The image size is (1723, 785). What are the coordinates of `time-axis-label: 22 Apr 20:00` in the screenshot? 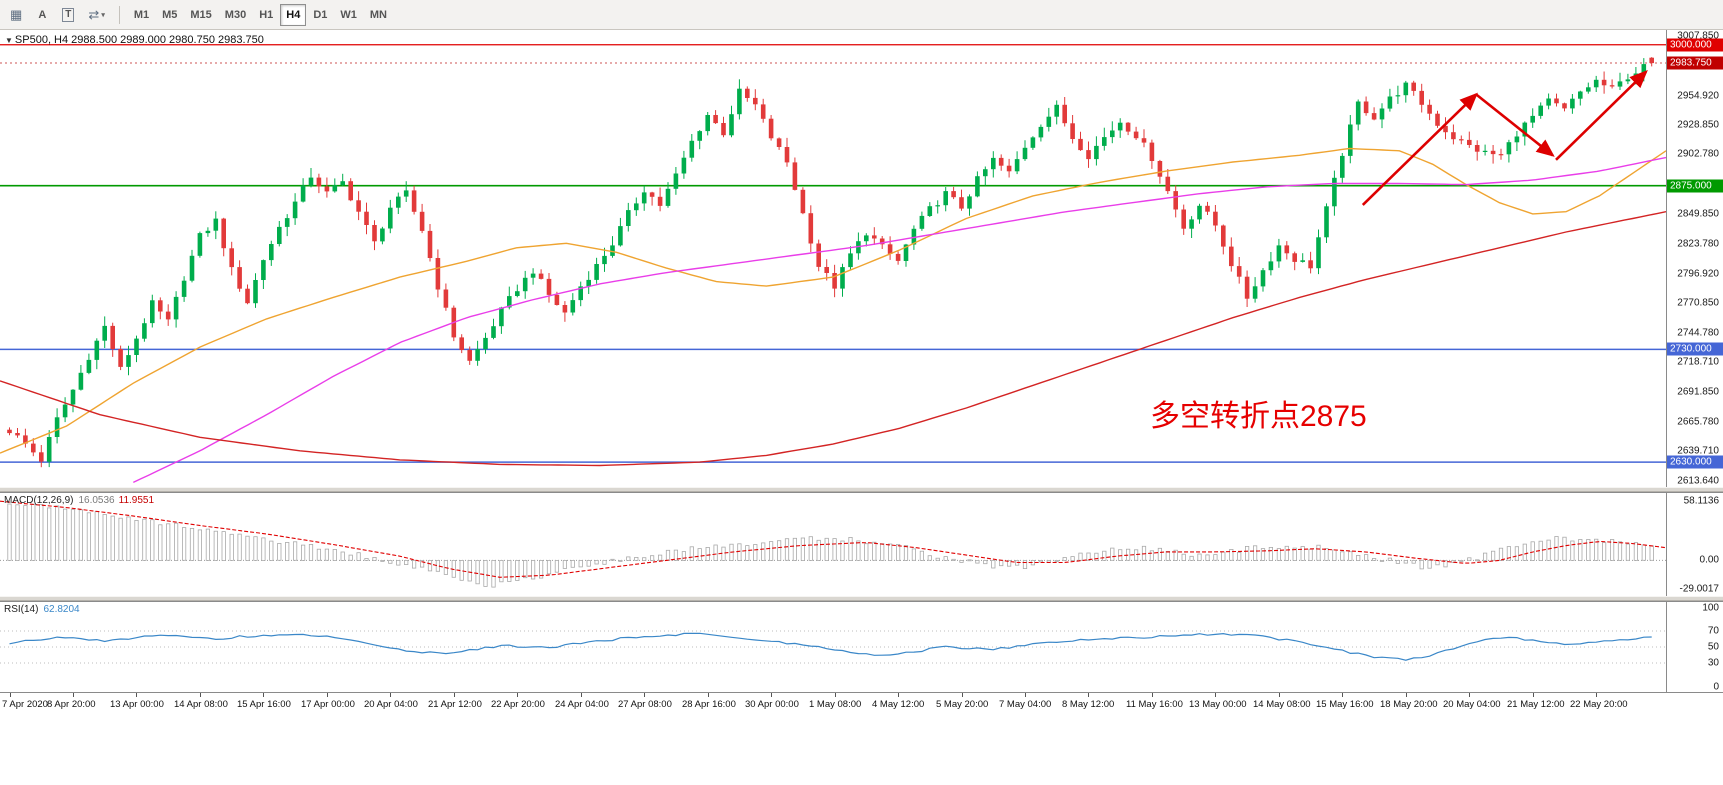 It's located at (518, 704).